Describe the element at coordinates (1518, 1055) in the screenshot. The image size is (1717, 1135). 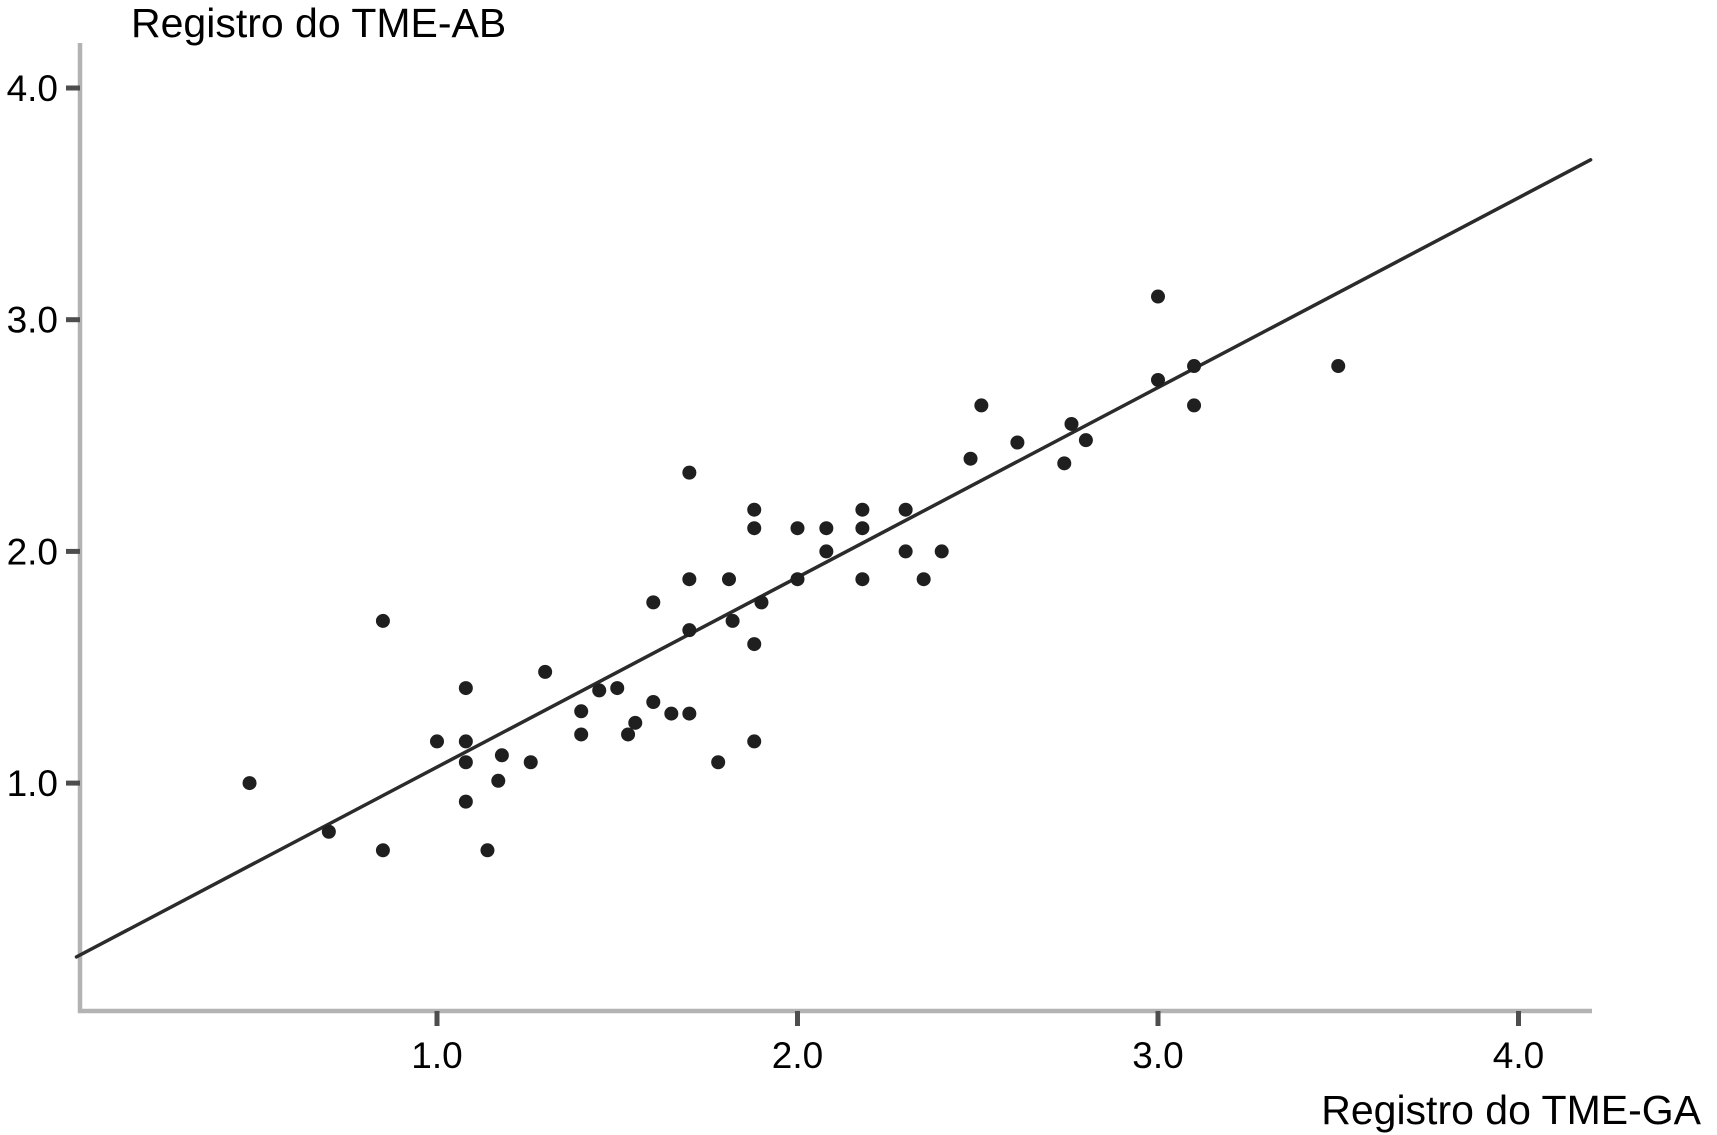
I see `x-tick-label: 4.0` at that location.